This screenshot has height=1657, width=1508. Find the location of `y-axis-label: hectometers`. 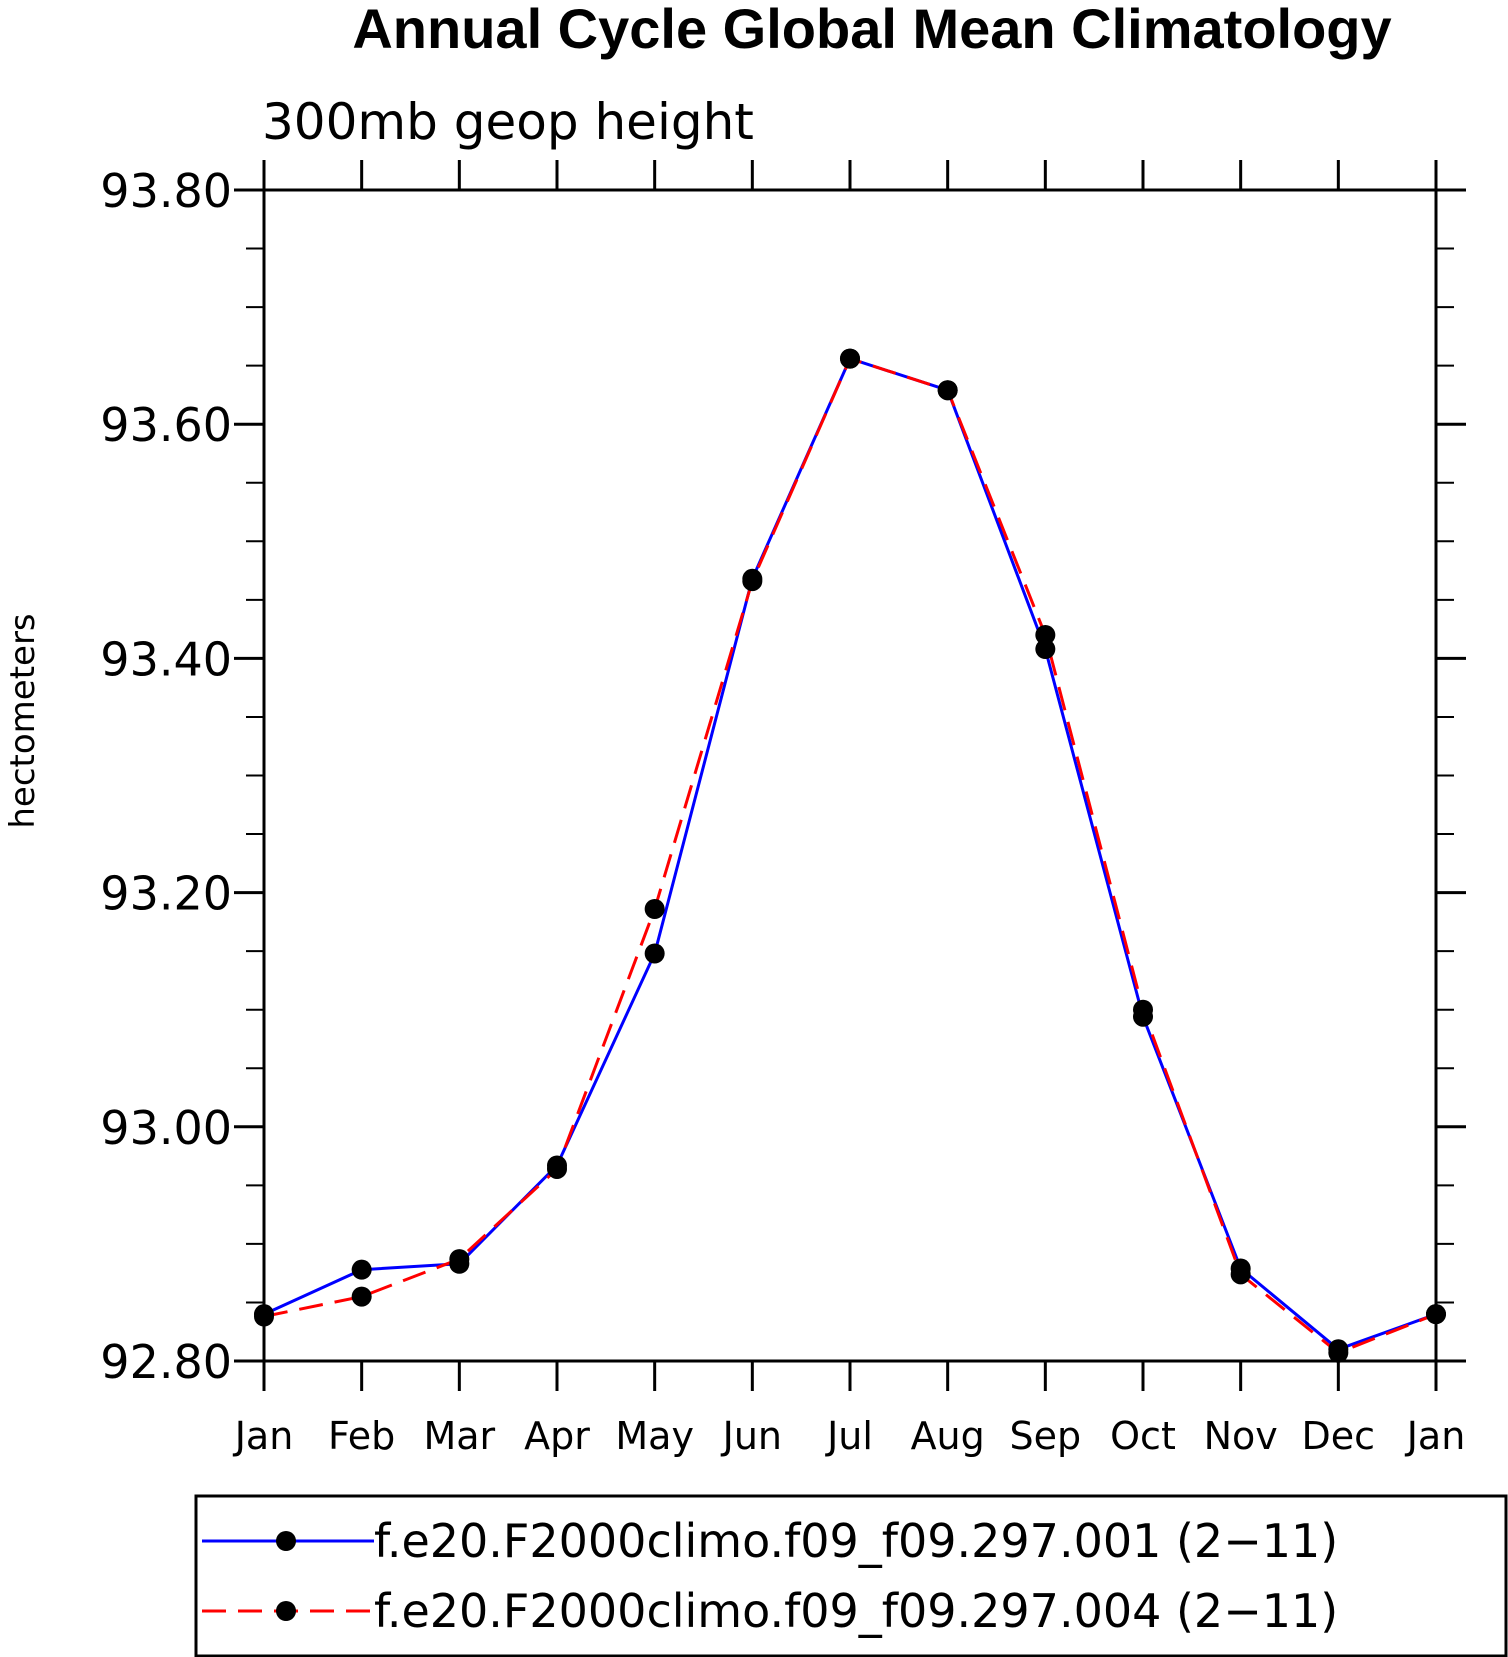

y-axis-label: hectometers is located at coordinates (23, 720).